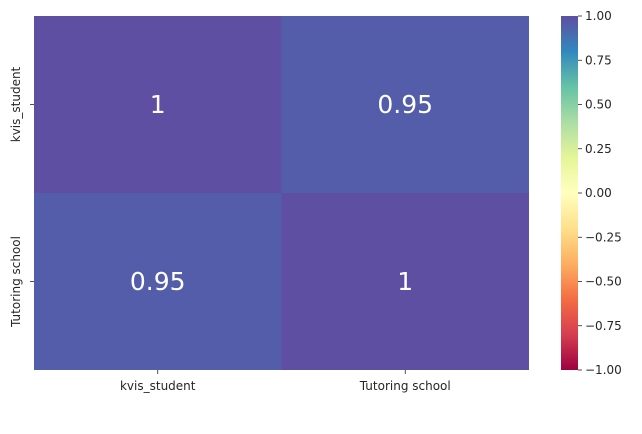 Image resolution: width=642 pixels, height=434 pixels. Describe the element at coordinates (285, 381) in the screenshot. I see `x-axis: kvis_student Tutoring school` at that location.